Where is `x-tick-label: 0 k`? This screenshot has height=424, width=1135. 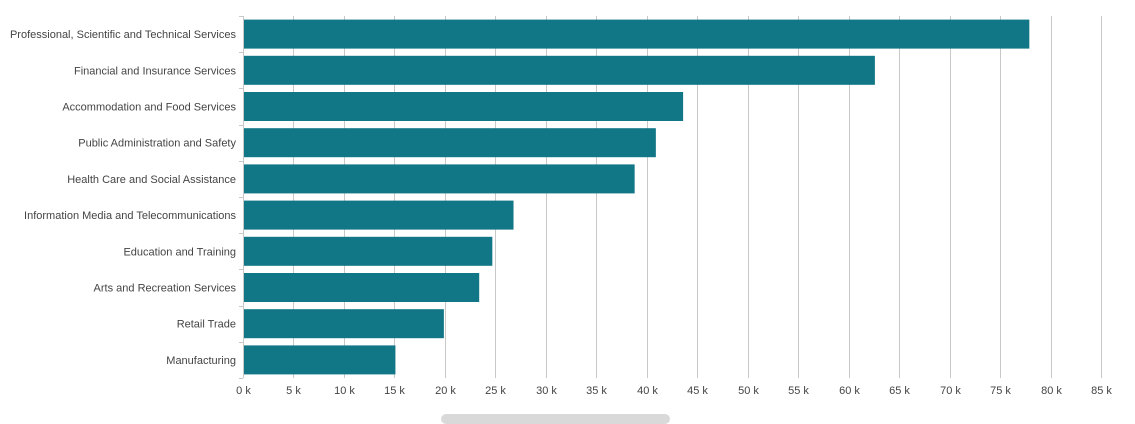
x-tick-label: 0 k is located at coordinates (243, 391).